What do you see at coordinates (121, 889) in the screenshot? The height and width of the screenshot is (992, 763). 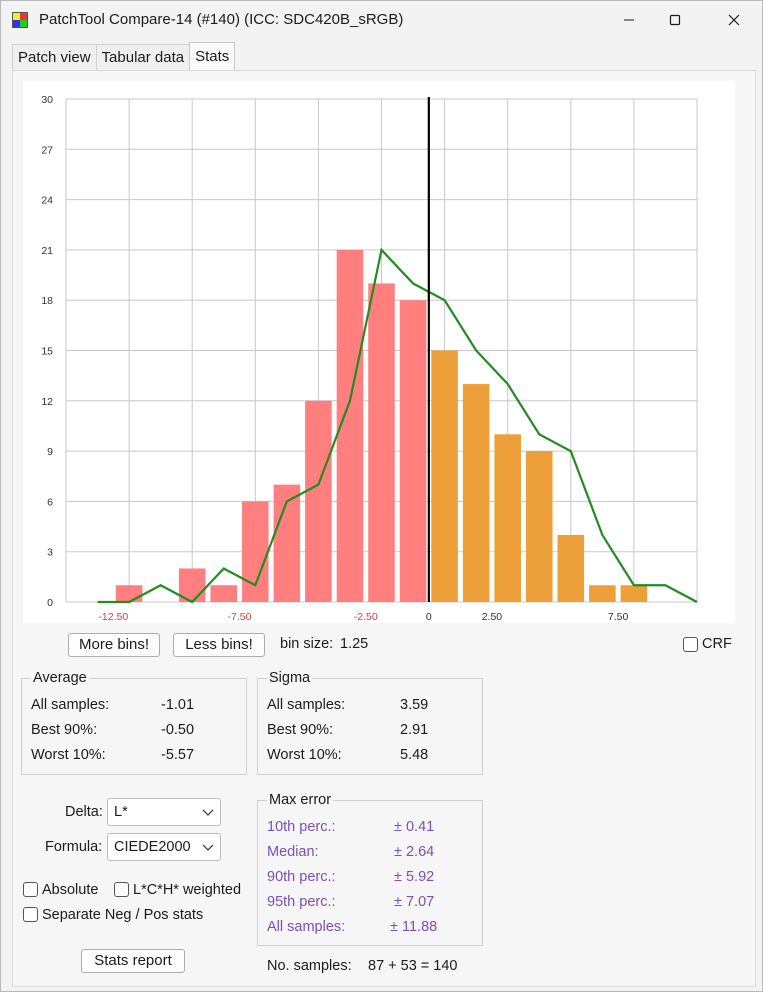 I see `lch-weighted-checkbox` at bounding box center [121, 889].